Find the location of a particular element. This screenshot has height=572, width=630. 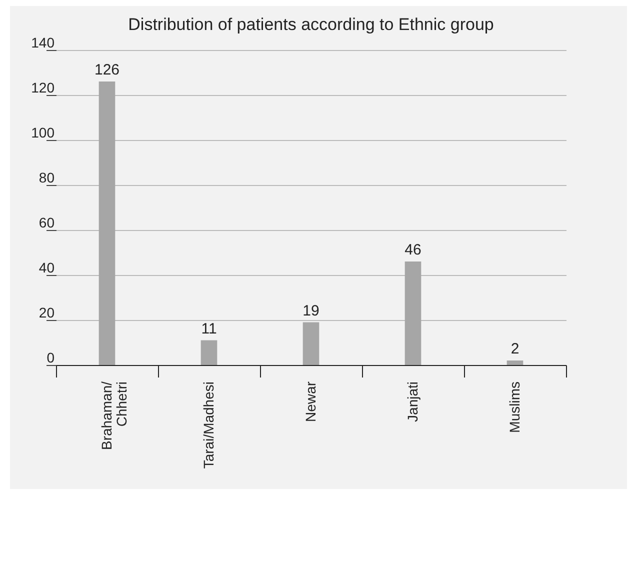

data-label: 46 is located at coordinates (413, 250).